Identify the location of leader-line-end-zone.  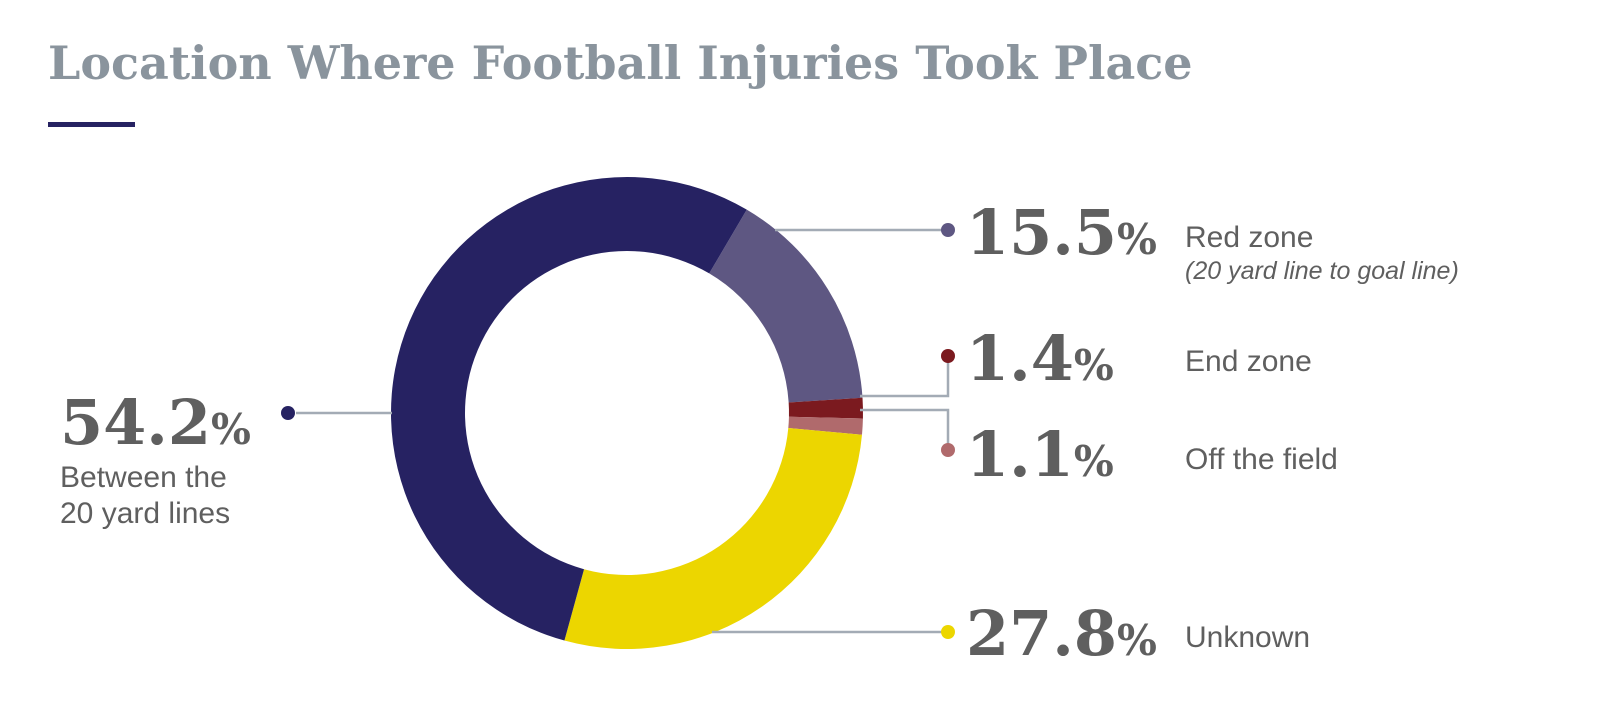
(905, 377).